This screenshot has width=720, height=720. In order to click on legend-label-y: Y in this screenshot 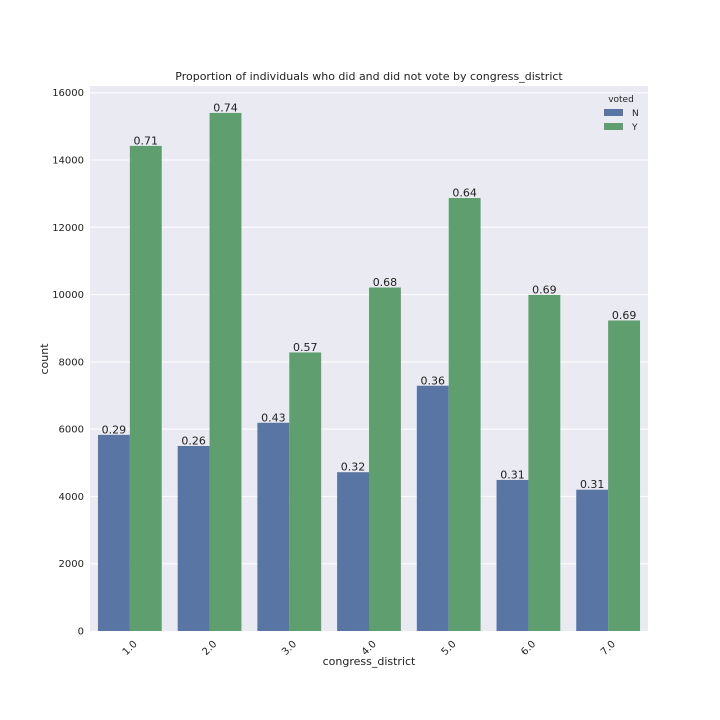, I will do `click(634, 128)`.